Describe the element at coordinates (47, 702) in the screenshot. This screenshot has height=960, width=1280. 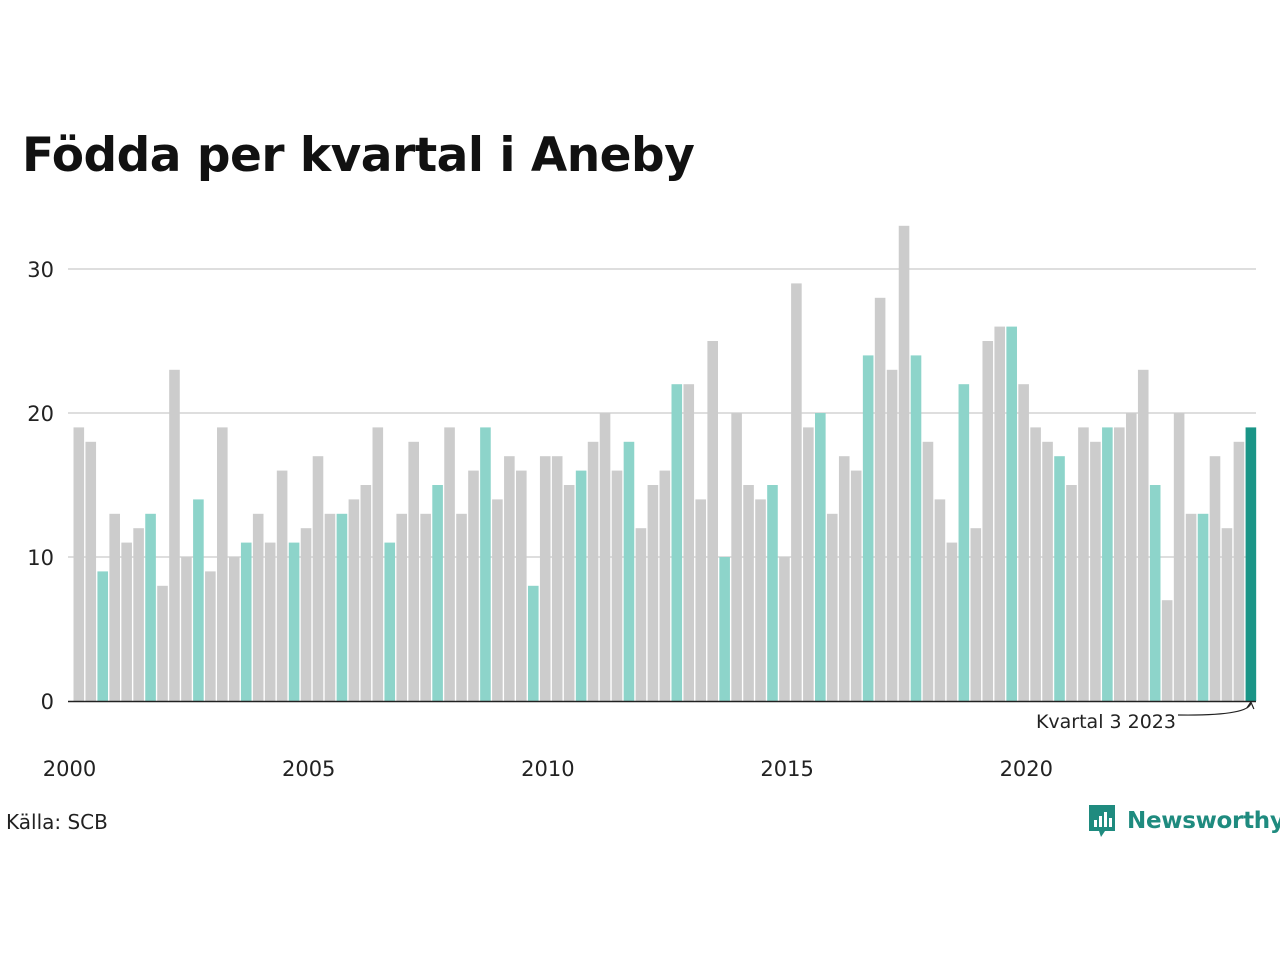
I see `y-tick-label: 0` at that location.